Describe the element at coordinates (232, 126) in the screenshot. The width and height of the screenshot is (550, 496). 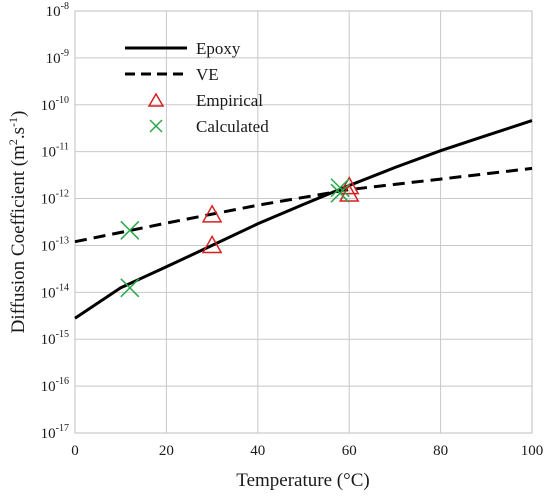
I see `legend-calculated-label: Calculated` at that location.